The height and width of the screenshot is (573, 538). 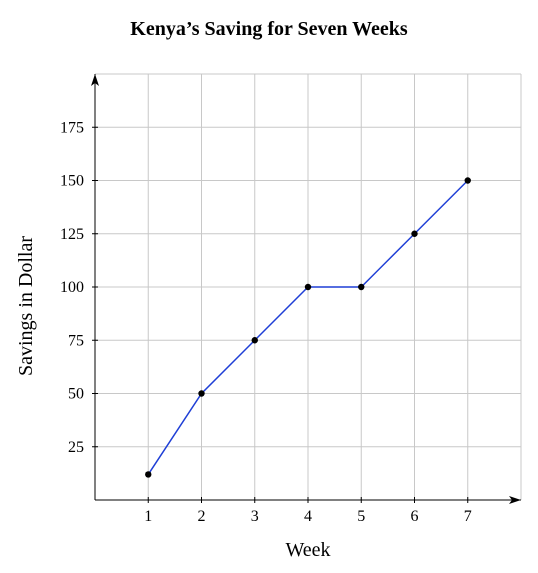 What do you see at coordinates (269, 29) in the screenshot?
I see `chart-title: Kenya’s Saving for Seven Weeks` at bounding box center [269, 29].